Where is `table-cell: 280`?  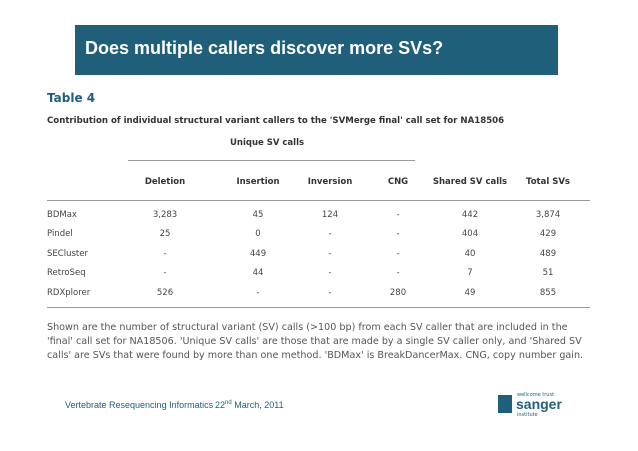
table-cell: 280 is located at coordinates (398, 292).